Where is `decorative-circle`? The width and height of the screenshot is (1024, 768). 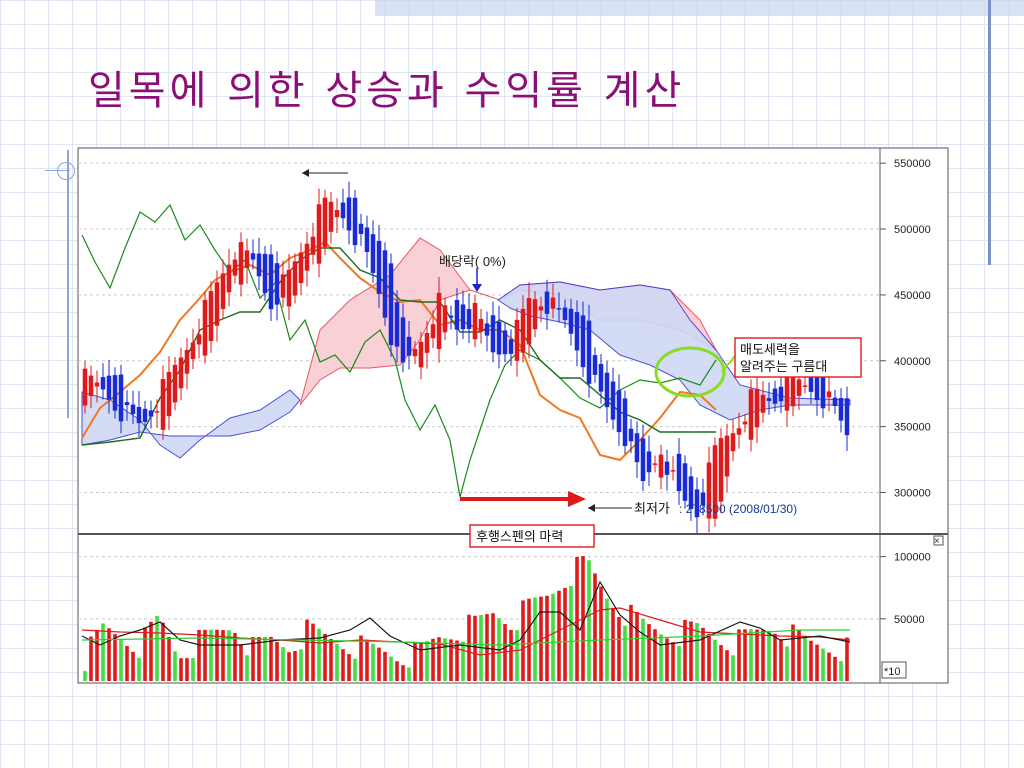
decorative-circle is located at coordinates (66, 171).